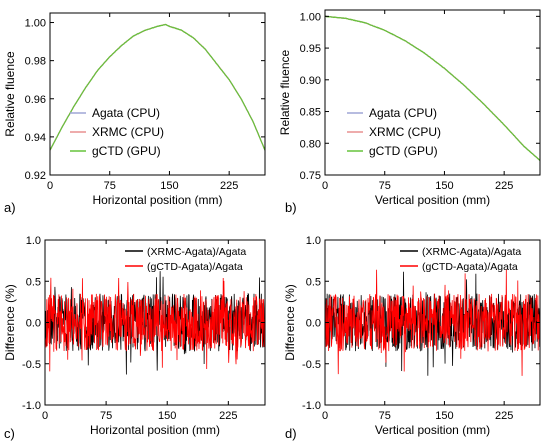  What do you see at coordinates (291, 207) in the screenshot?
I see `panel-label: b)` at bounding box center [291, 207].